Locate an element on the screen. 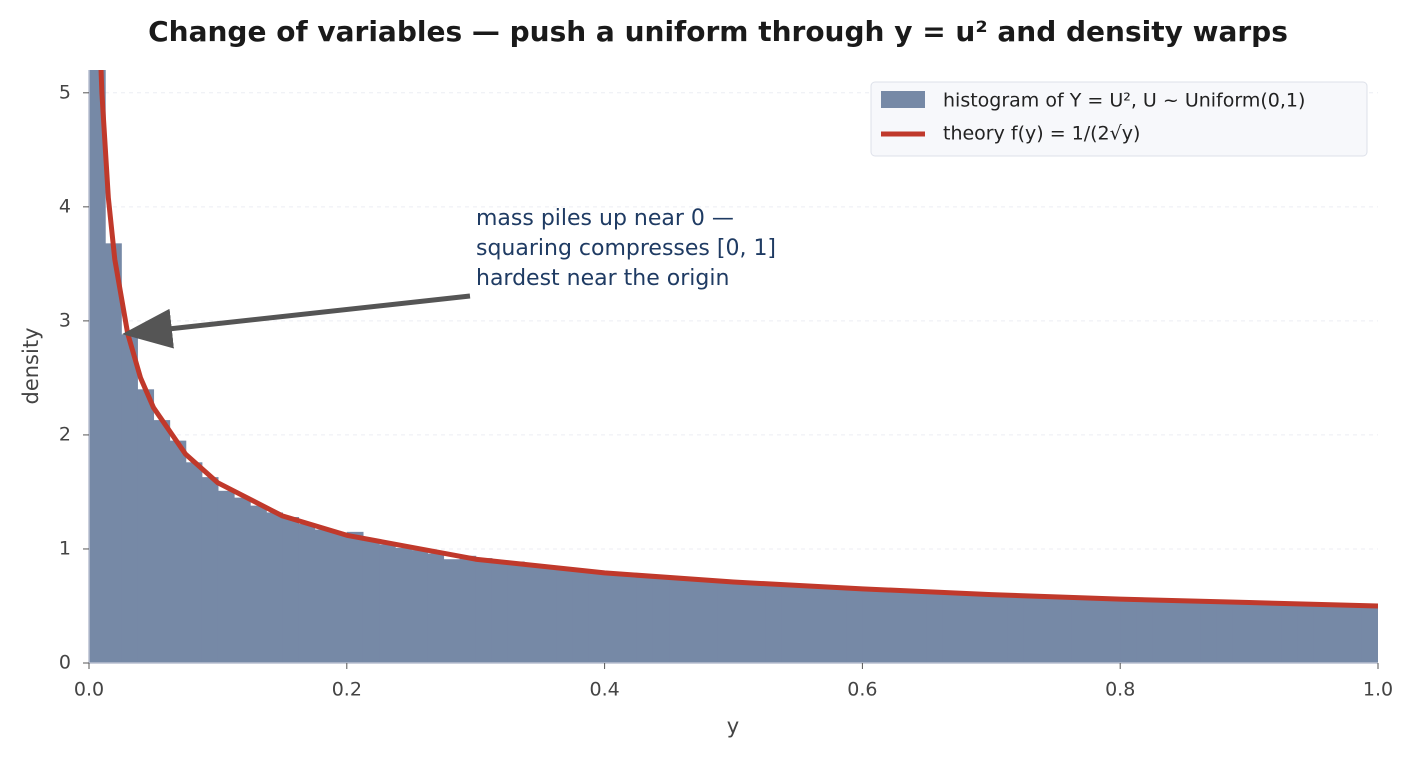  annotation-arrow is located at coordinates (296, 321).